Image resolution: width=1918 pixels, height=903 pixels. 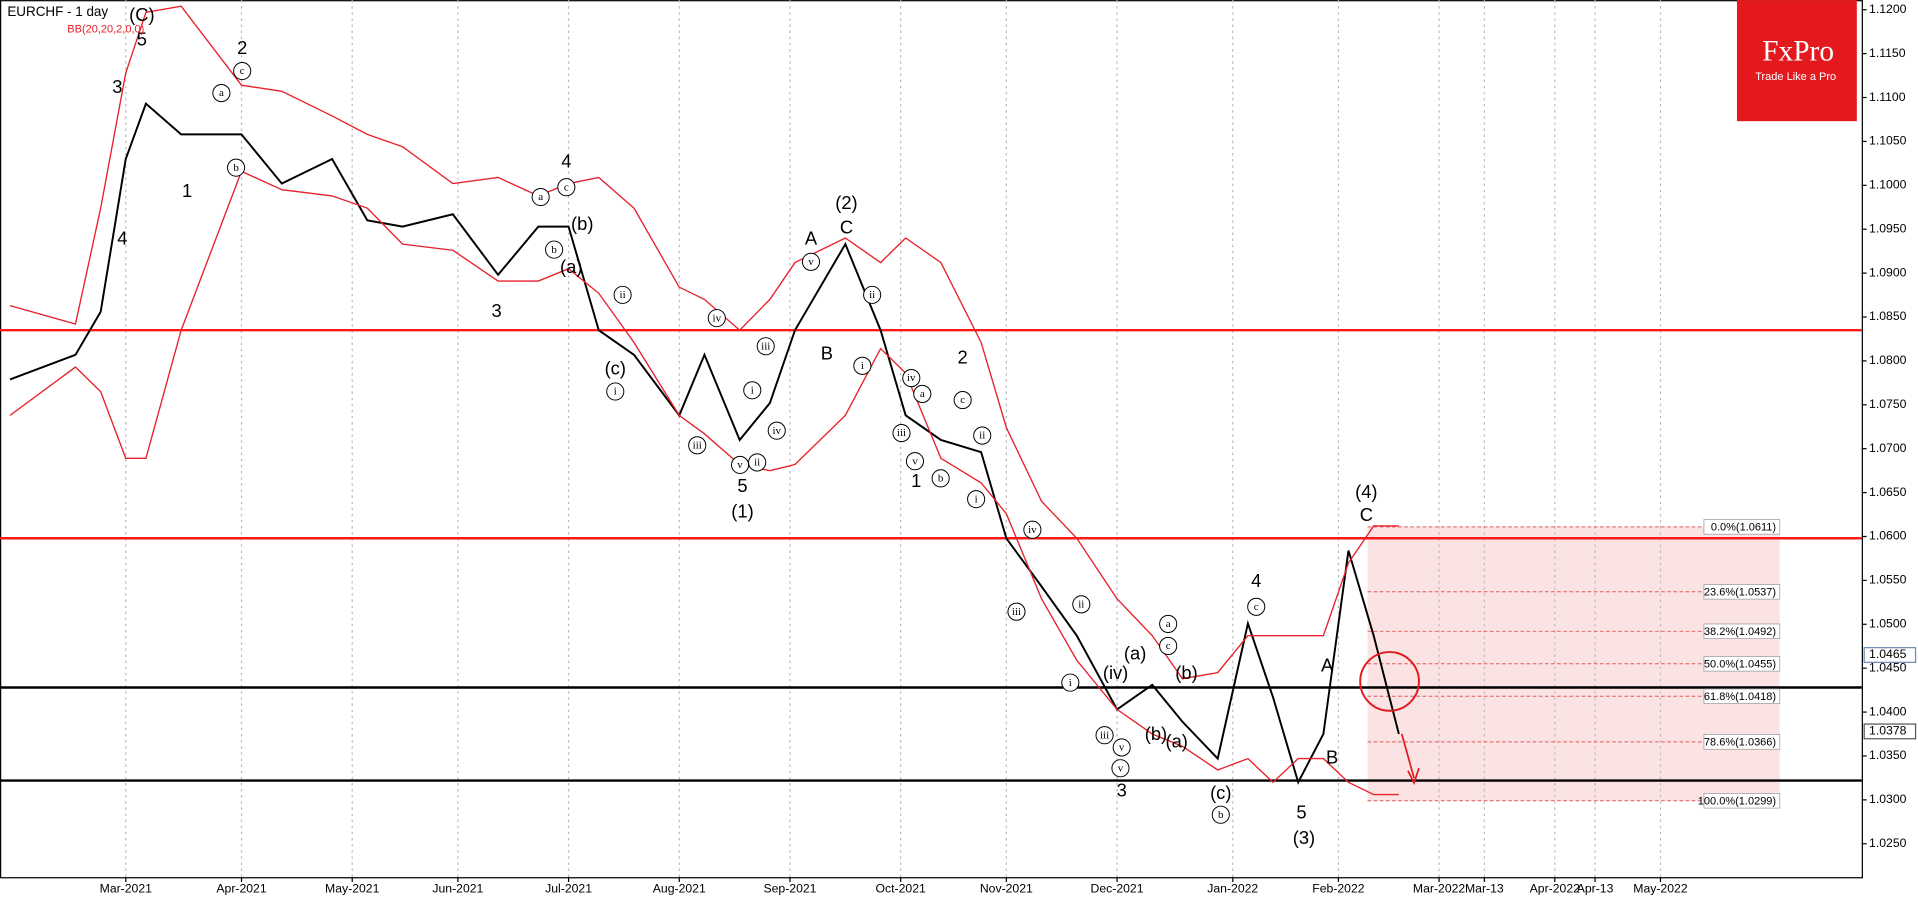 I want to click on y-tick-label: 1.1150, so click(x=1887, y=53).